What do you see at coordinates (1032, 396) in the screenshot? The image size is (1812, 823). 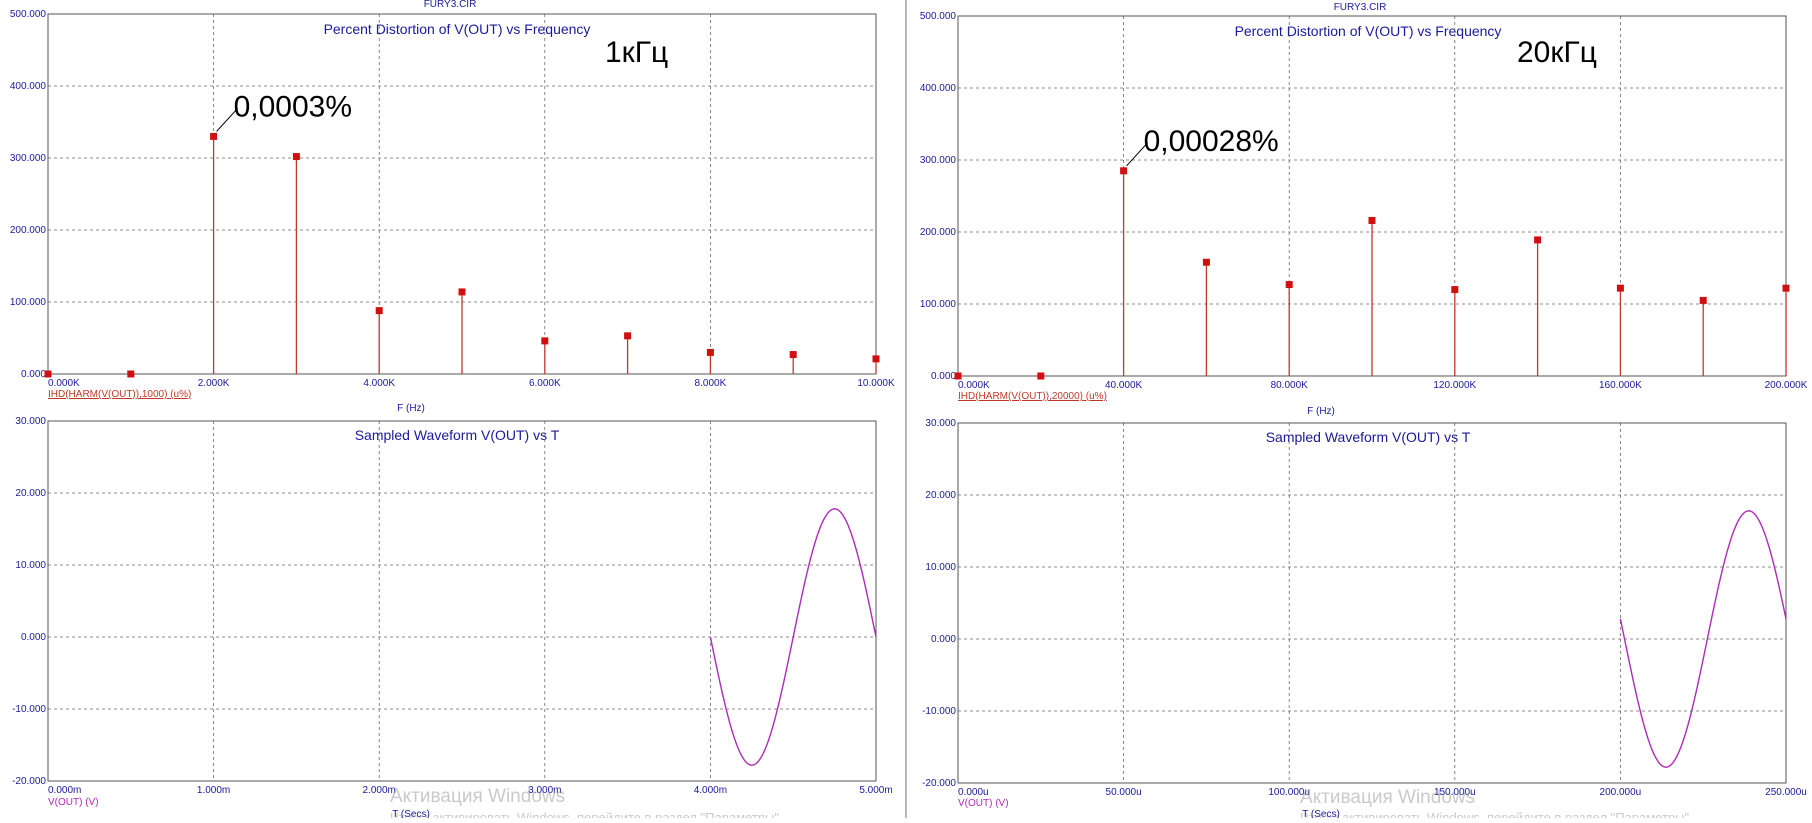 I see `series-label: IHD(HARM(V(OUT)),20000) (u%)` at bounding box center [1032, 396].